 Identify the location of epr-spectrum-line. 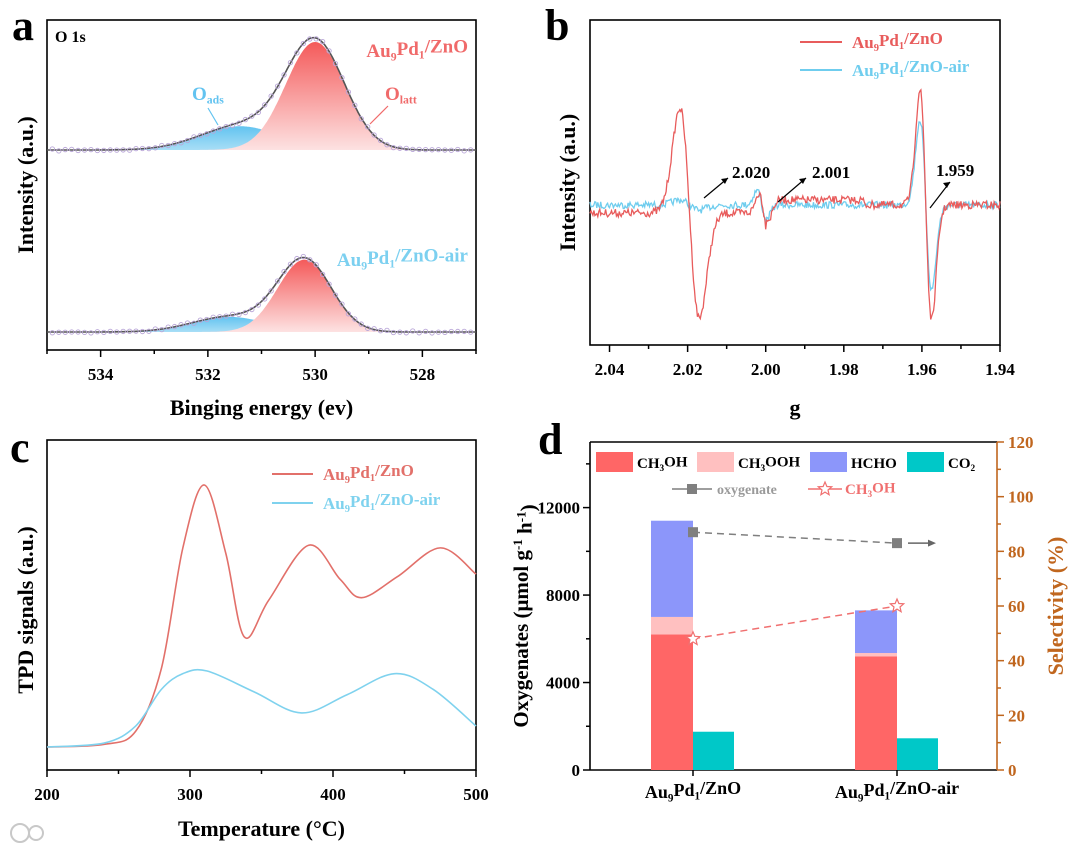
(795, 206).